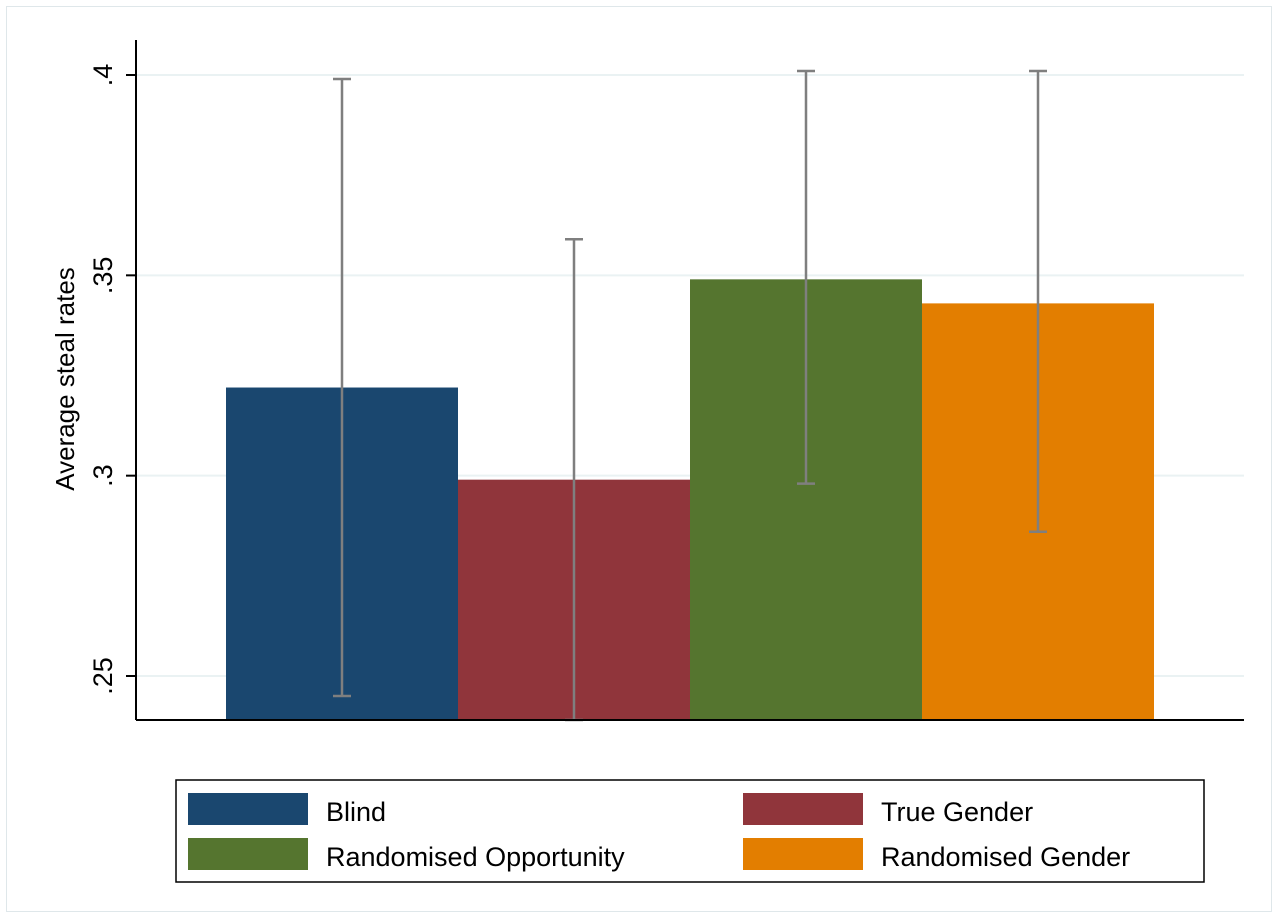 The image size is (1280, 920). I want to click on y-ticks: .25 .3 .35 .4, so click(112, 379).